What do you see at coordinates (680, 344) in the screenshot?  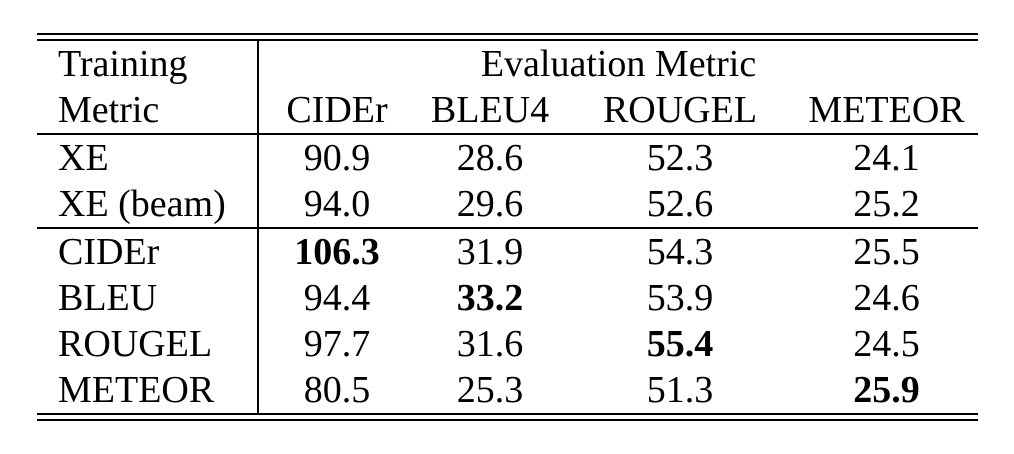 I see `value-cell: 55.4` at bounding box center [680, 344].